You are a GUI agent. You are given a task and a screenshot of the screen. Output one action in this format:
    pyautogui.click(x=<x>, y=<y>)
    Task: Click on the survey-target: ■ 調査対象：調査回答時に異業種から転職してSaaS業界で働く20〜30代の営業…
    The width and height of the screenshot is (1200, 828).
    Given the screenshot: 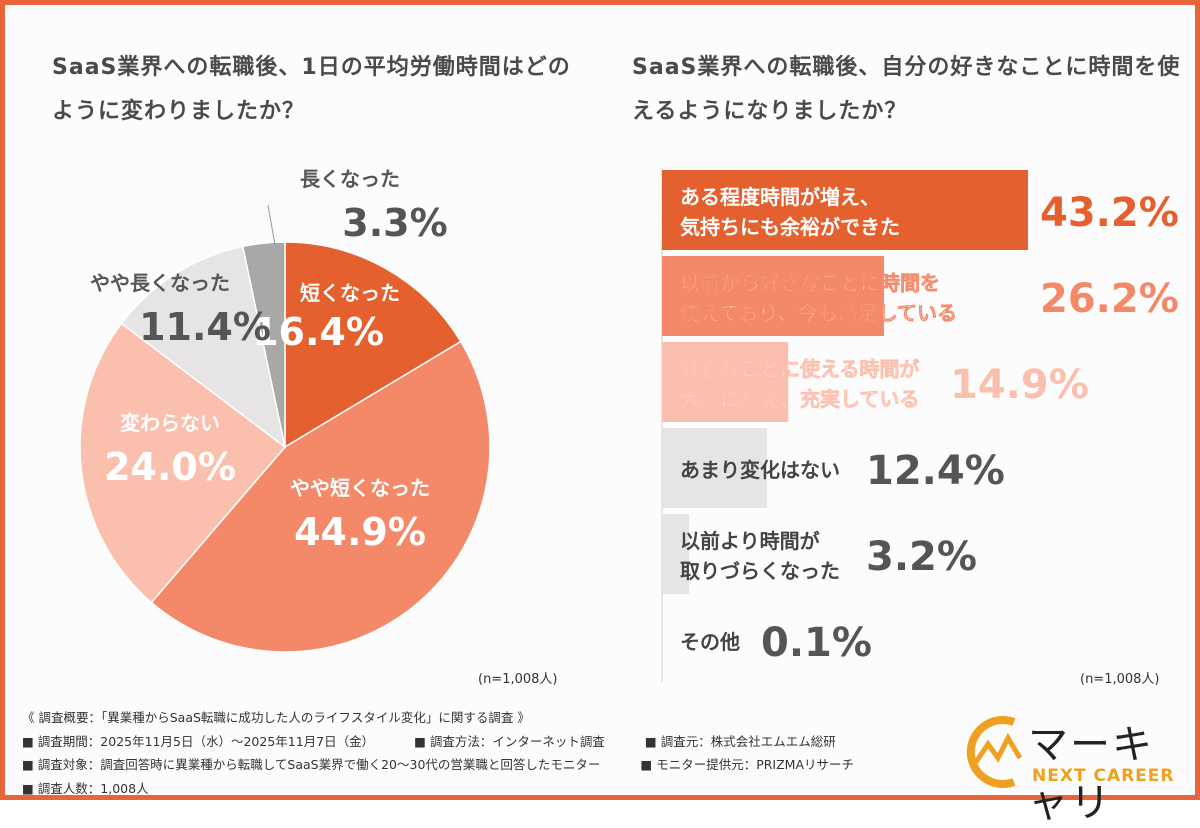 What is the action you would take?
    pyautogui.click(x=311, y=764)
    